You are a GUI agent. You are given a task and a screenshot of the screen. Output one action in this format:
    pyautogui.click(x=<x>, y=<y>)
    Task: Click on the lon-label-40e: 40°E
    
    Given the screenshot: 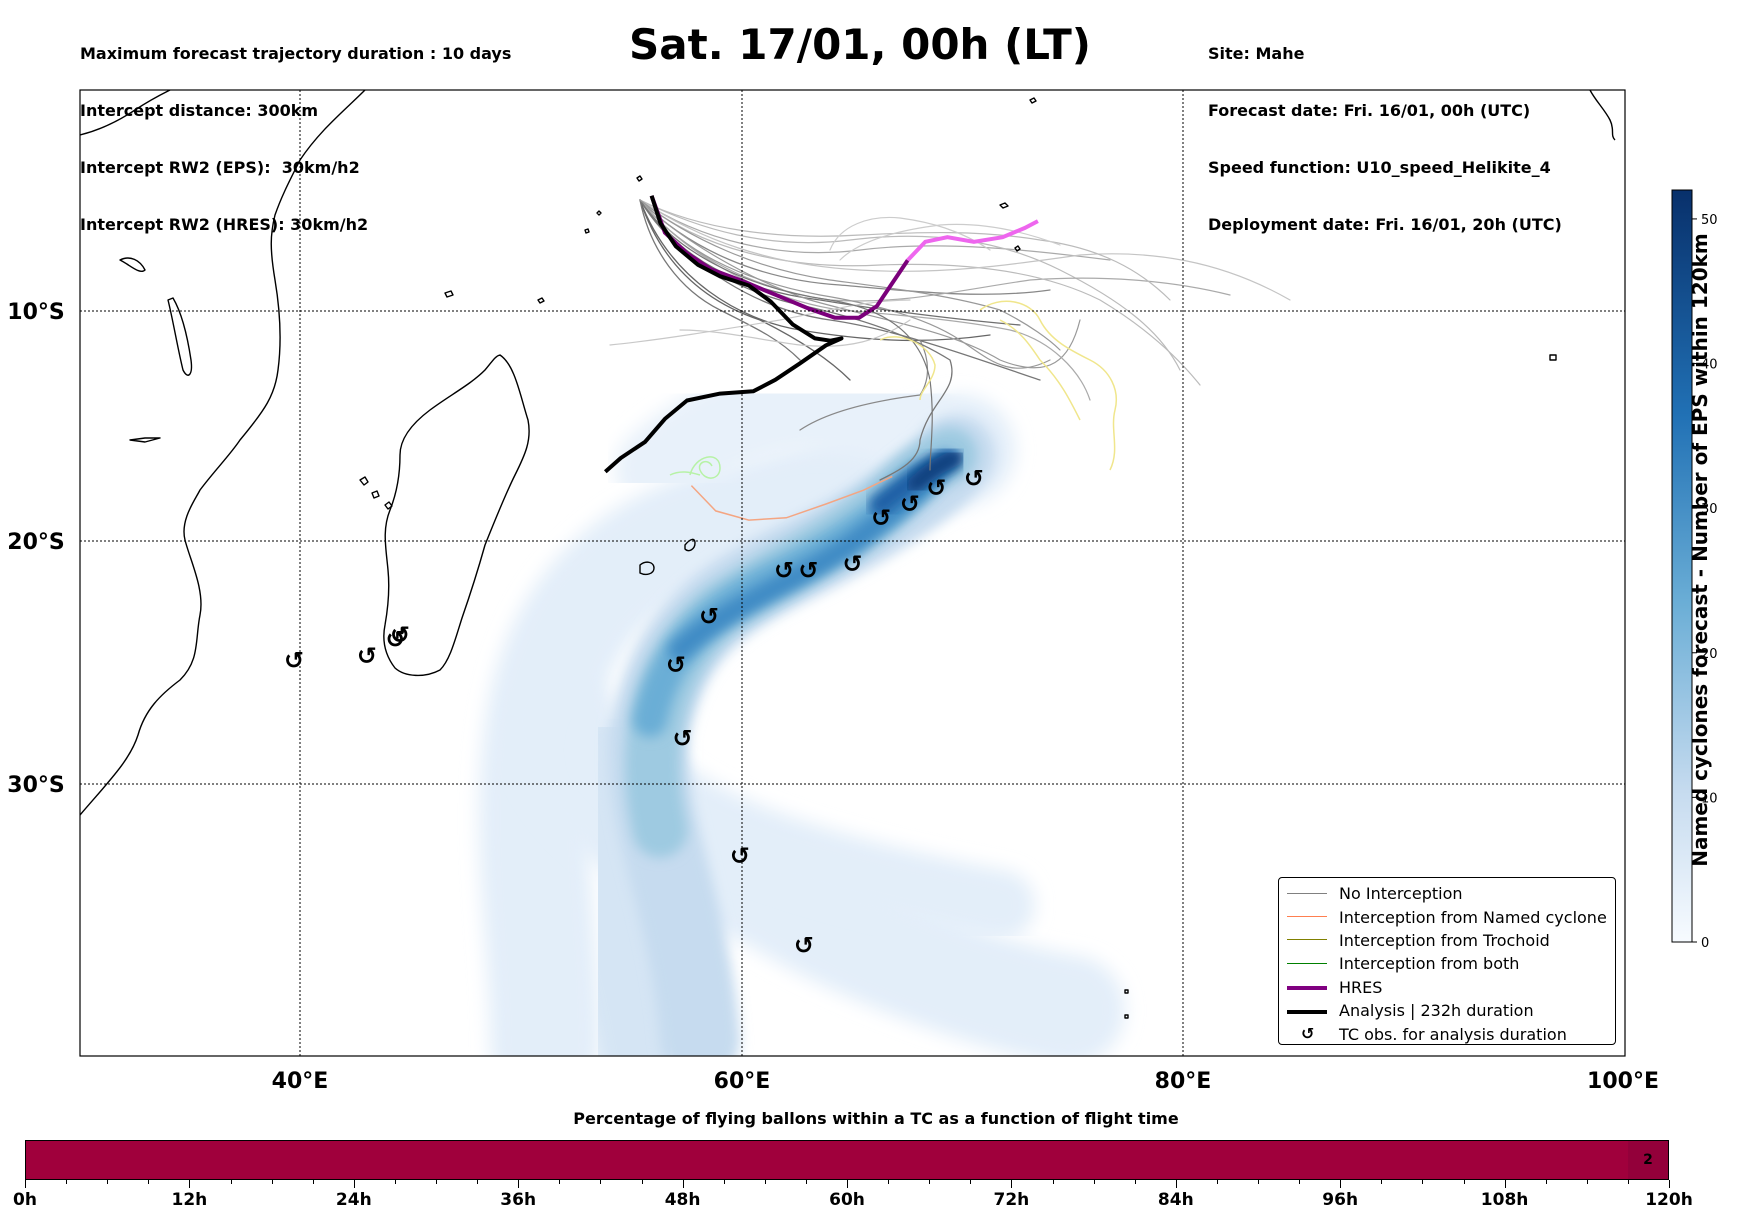 What is the action you would take?
    pyautogui.click(x=300, y=1081)
    